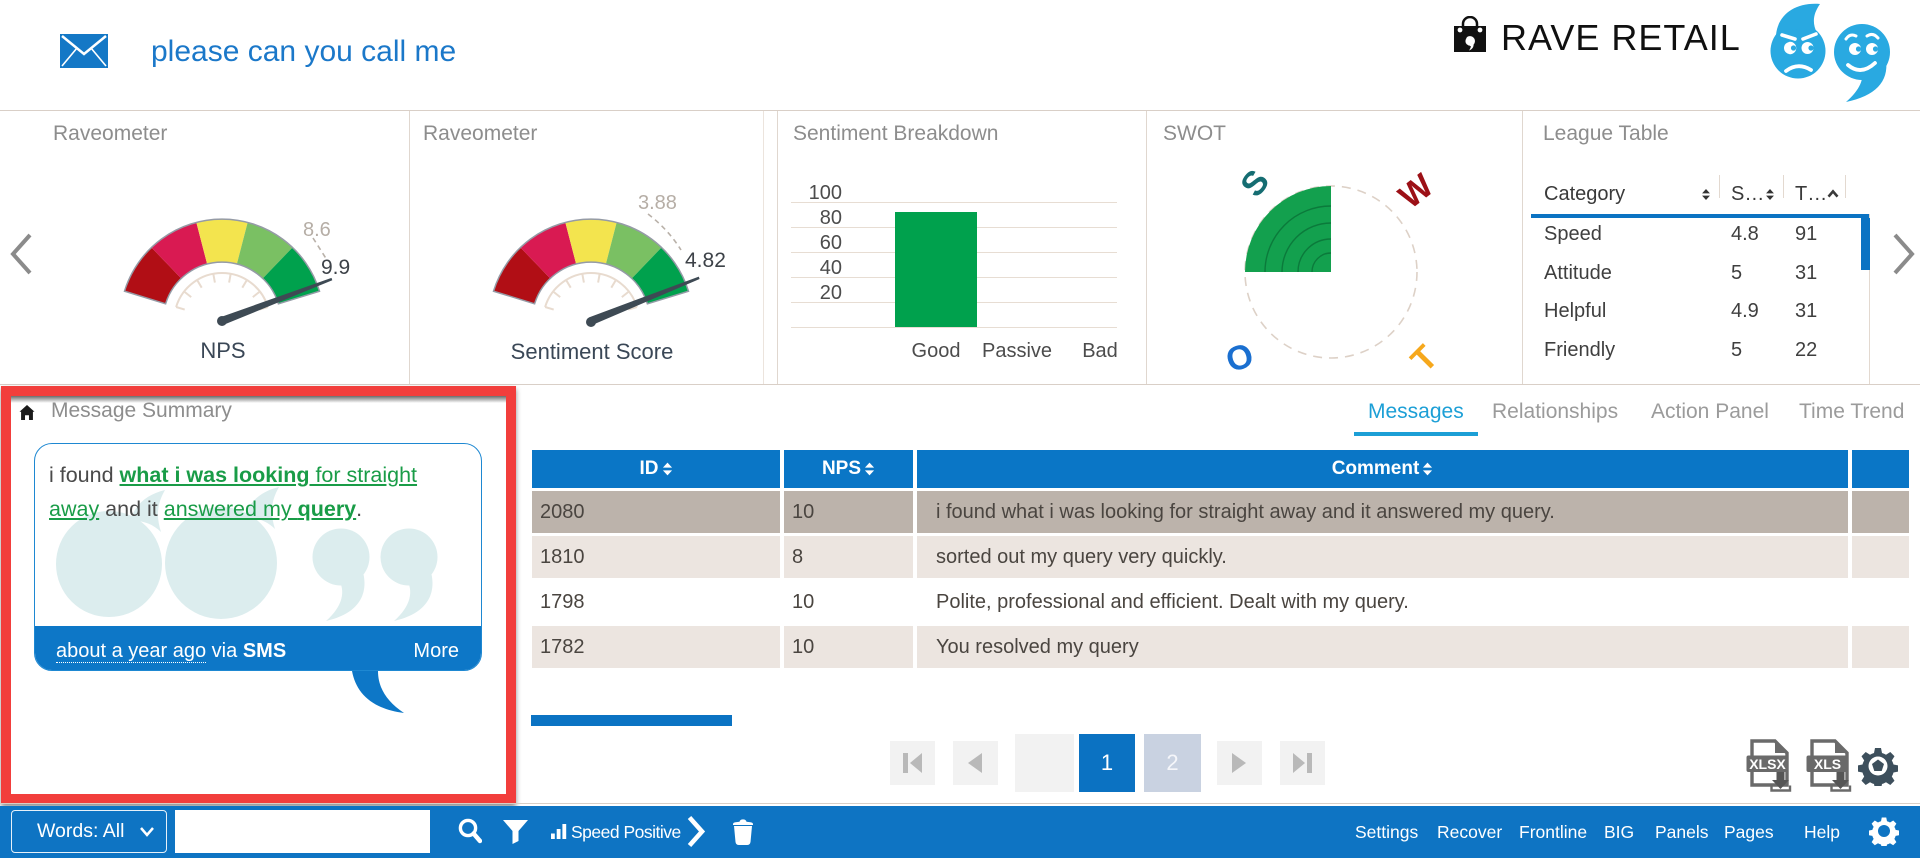  I want to click on svg-text: 4.82, so click(705, 260).